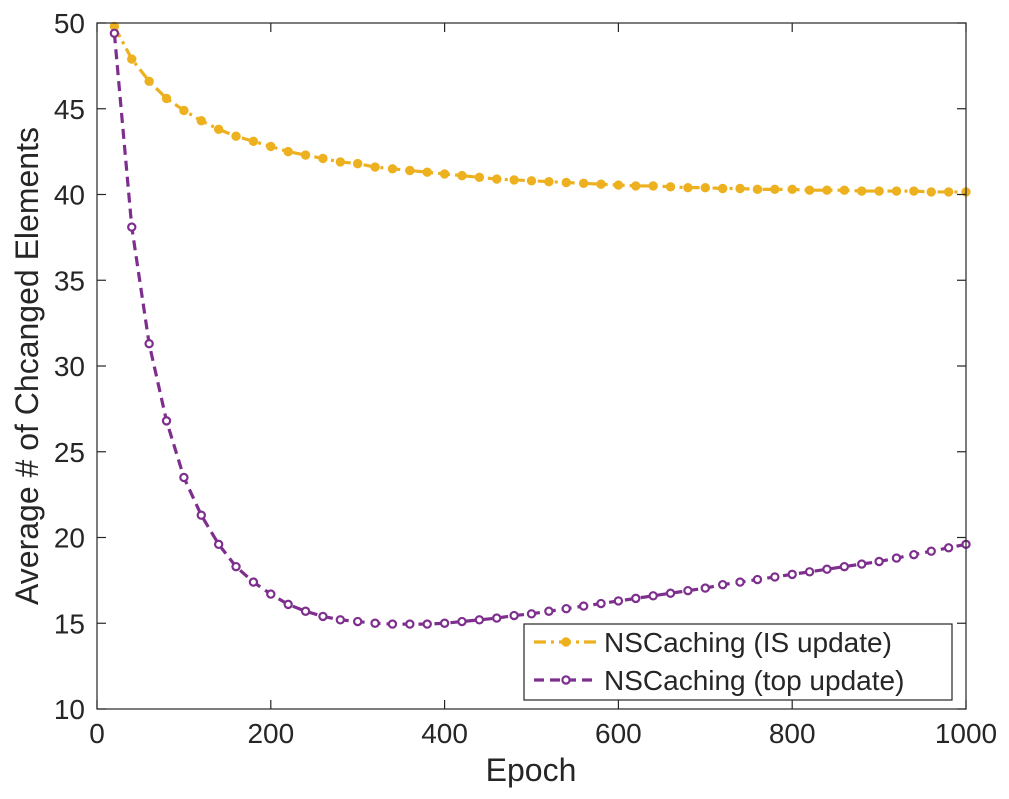 The image size is (1009, 799). Describe the element at coordinates (270, 733) in the screenshot. I see `x-tick-label: 200` at that location.